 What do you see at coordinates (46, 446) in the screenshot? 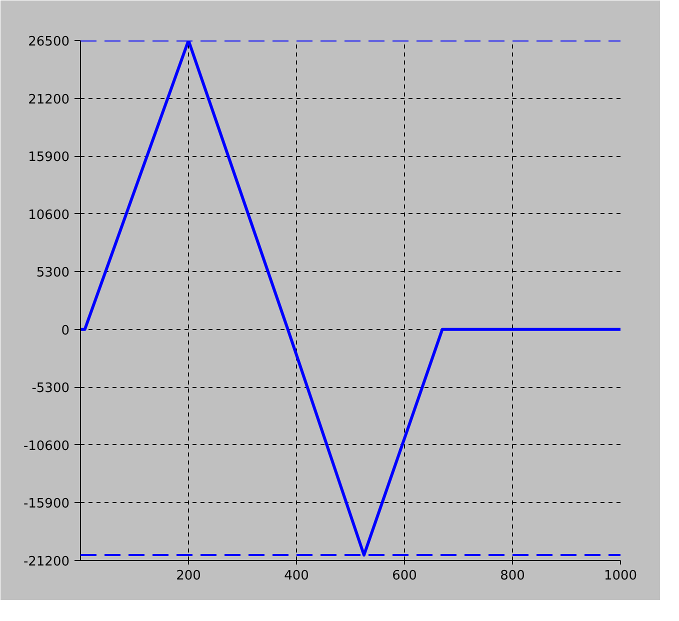
I see `y-tick-label: -10600` at bounding box center [46, 446].